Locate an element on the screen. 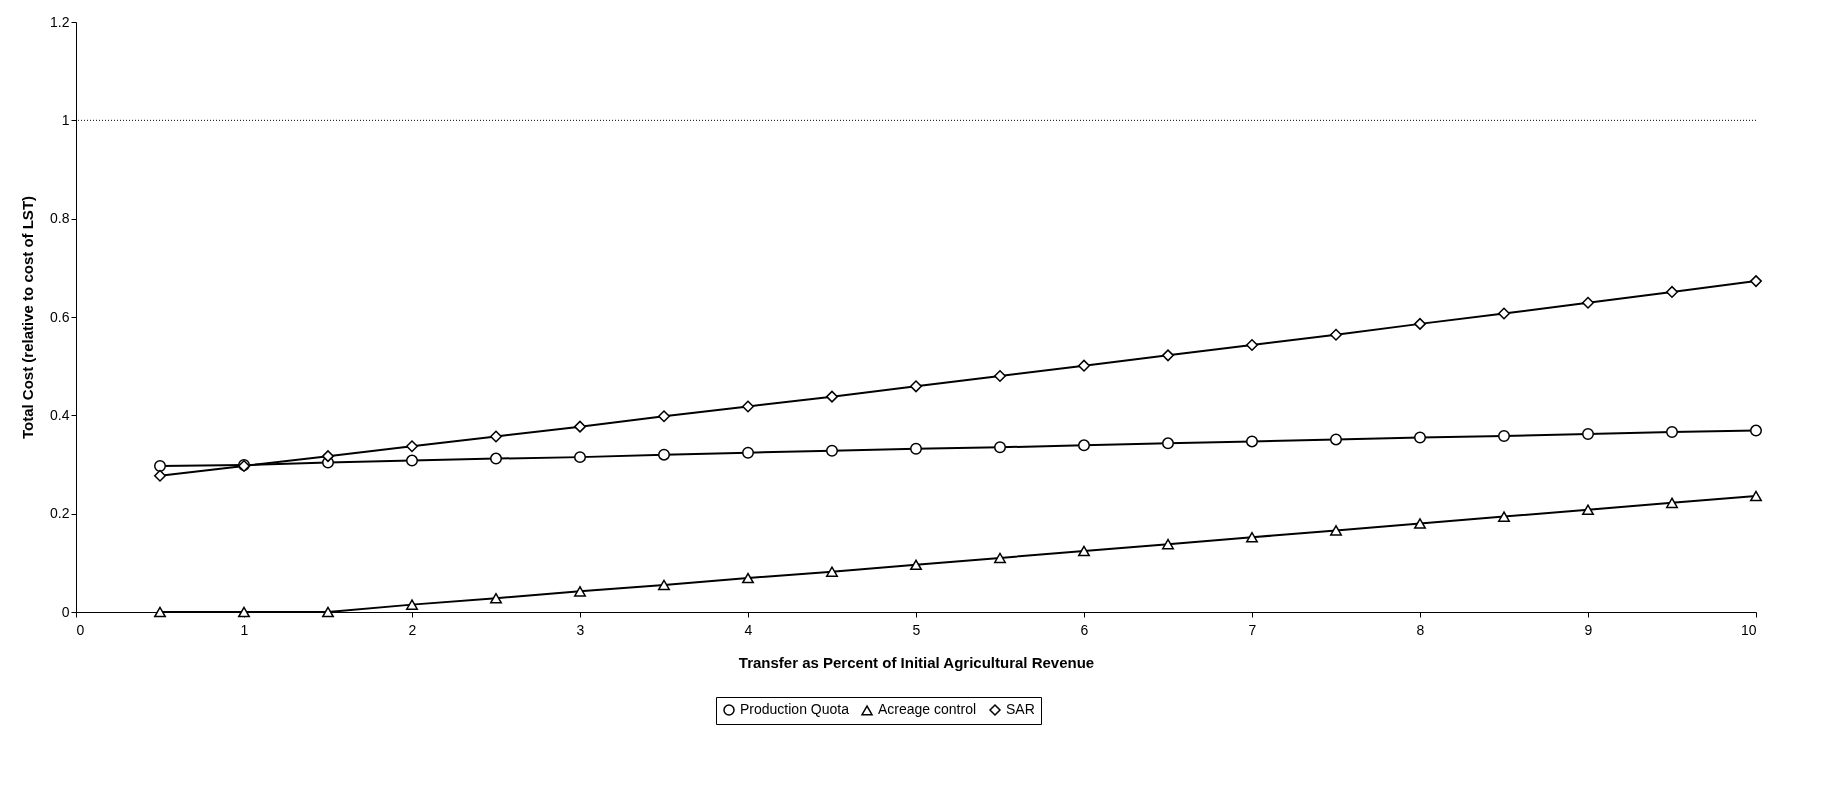  x-tick-label: 4 is located at coordinates (748, 629).